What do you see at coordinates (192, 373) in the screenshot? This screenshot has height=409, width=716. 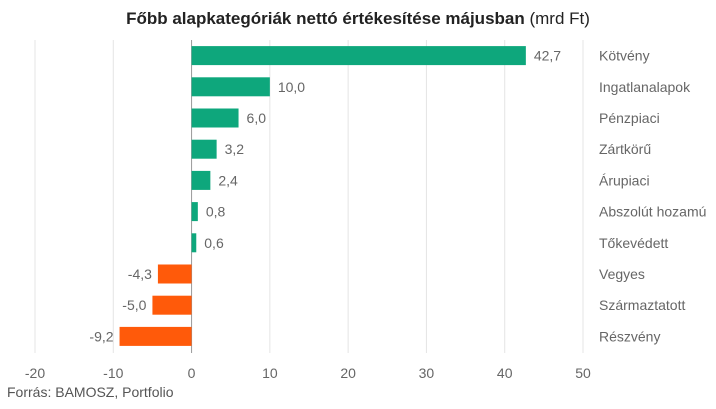 I see `x-tick-label: 0` at bounding box center [192, 373].